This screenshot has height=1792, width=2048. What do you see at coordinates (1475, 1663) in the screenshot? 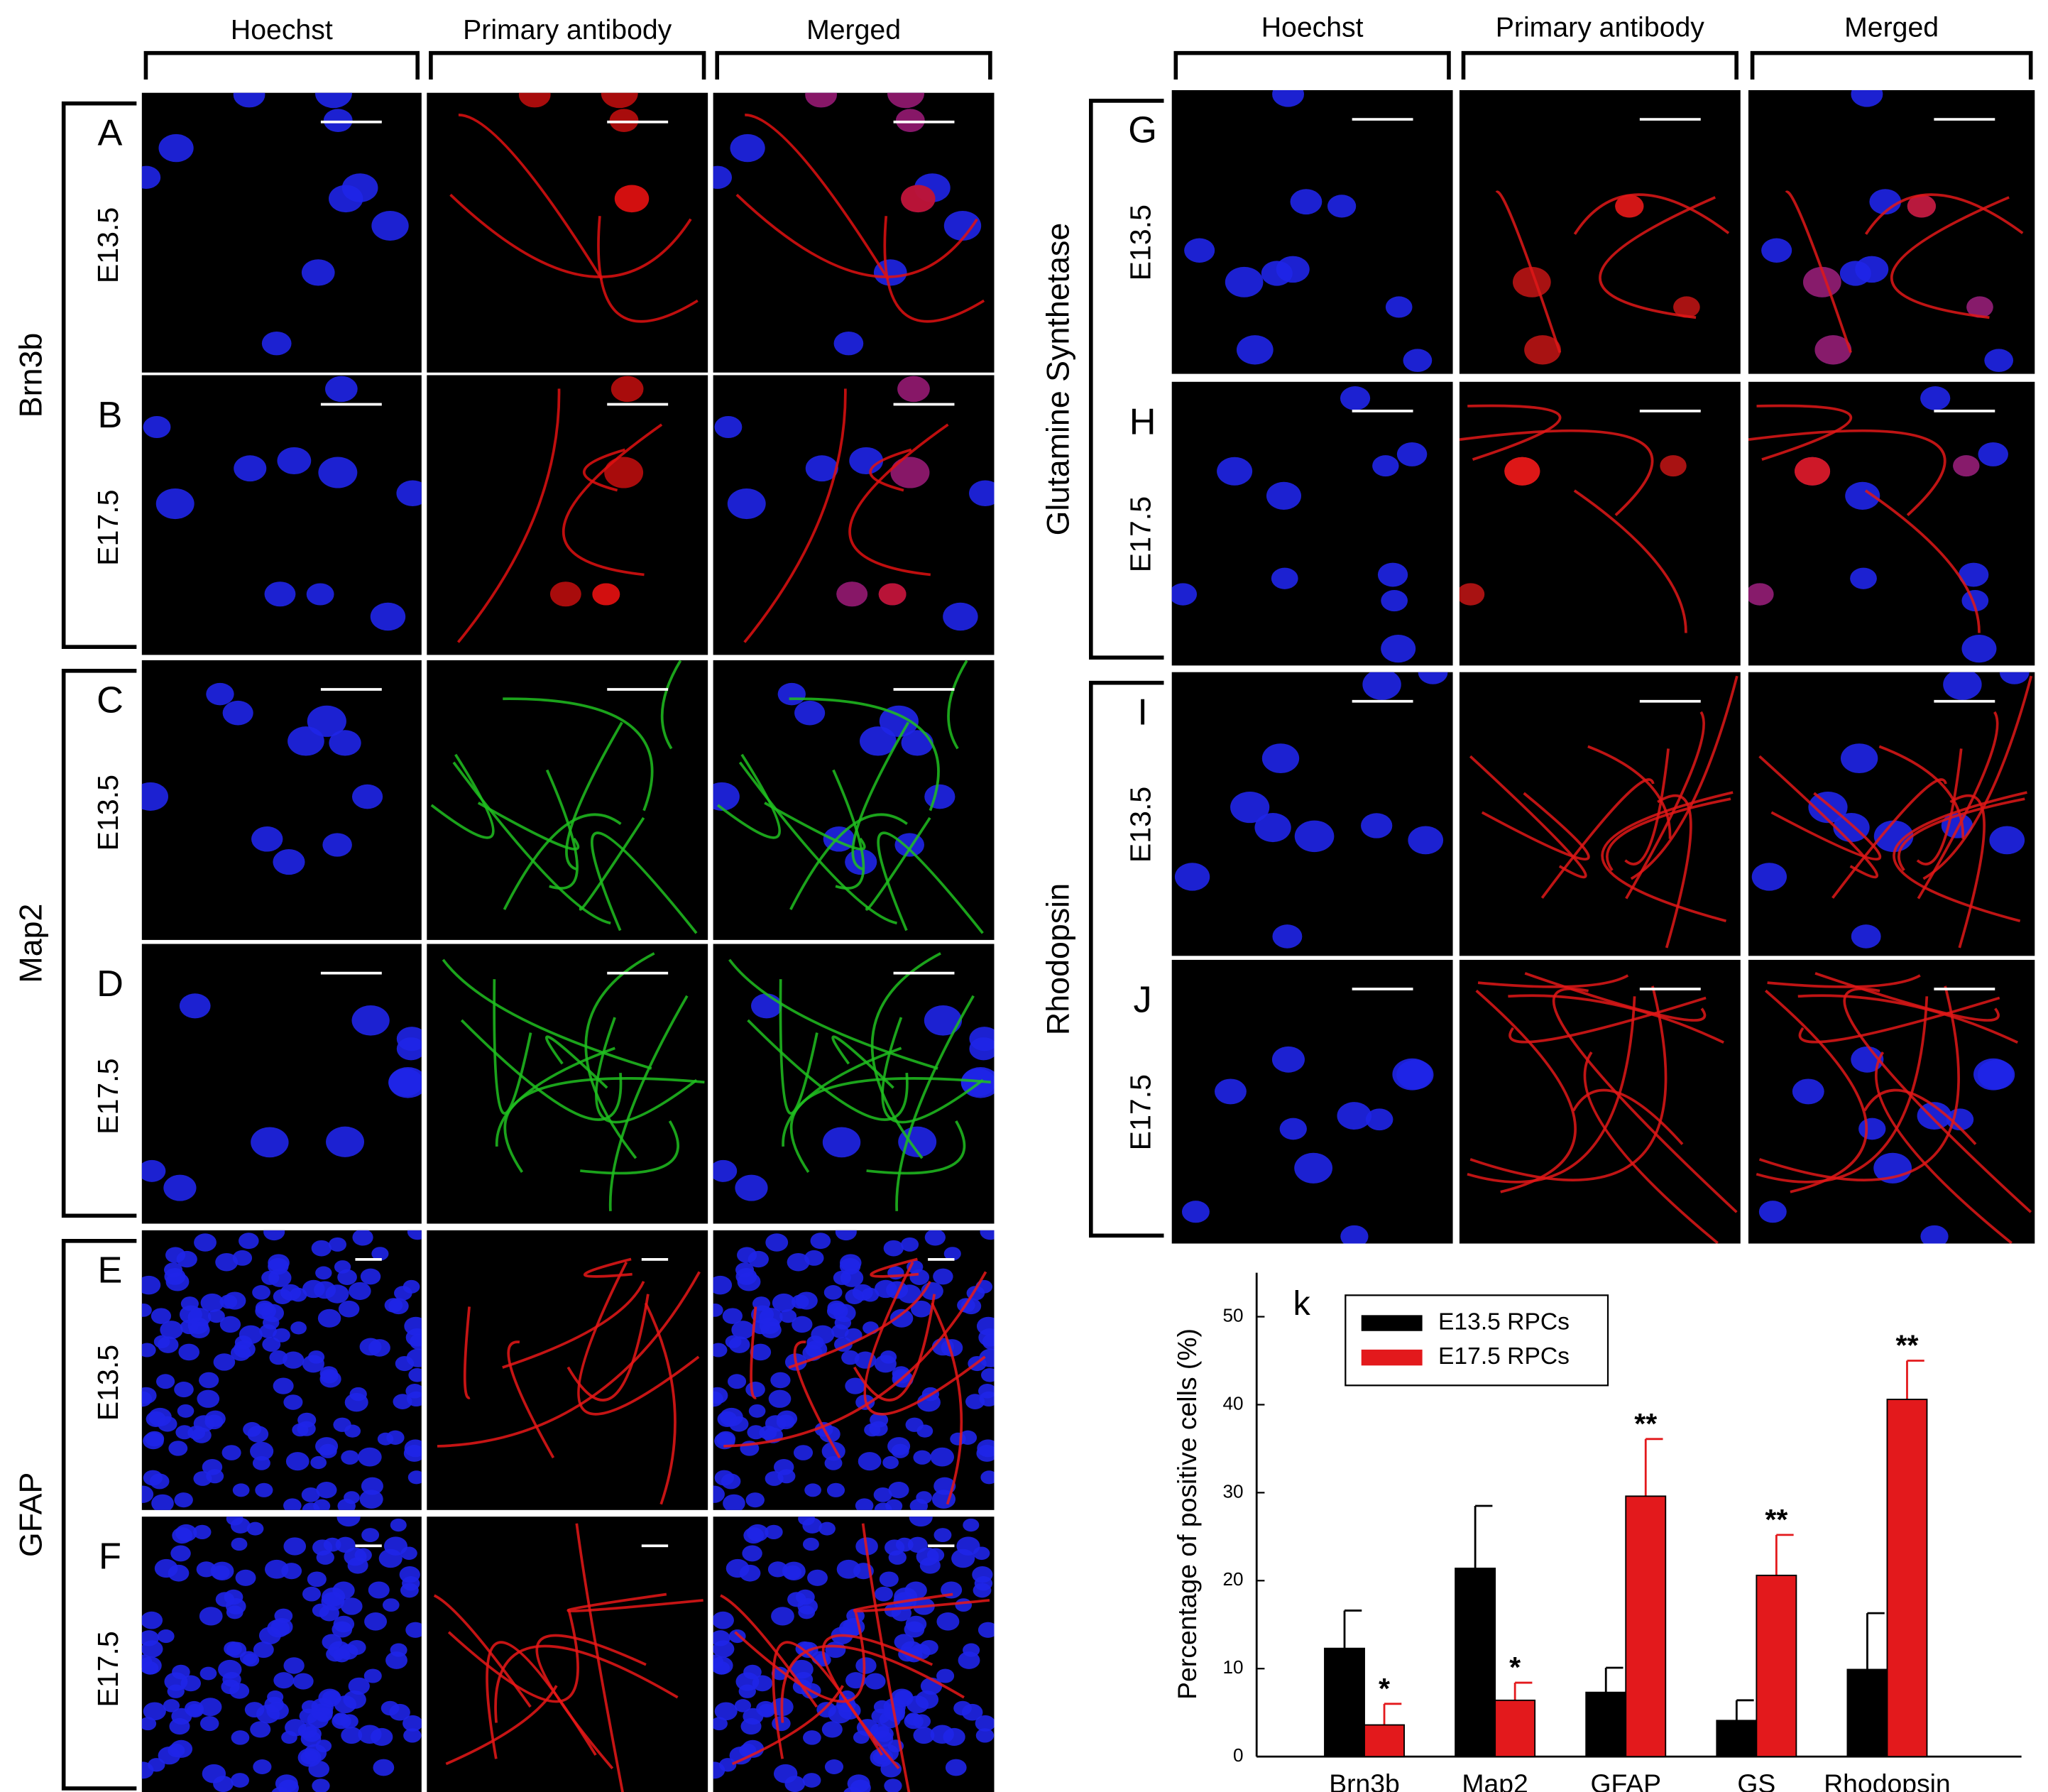
I see `bar` at bounding box center [1475, 1663].